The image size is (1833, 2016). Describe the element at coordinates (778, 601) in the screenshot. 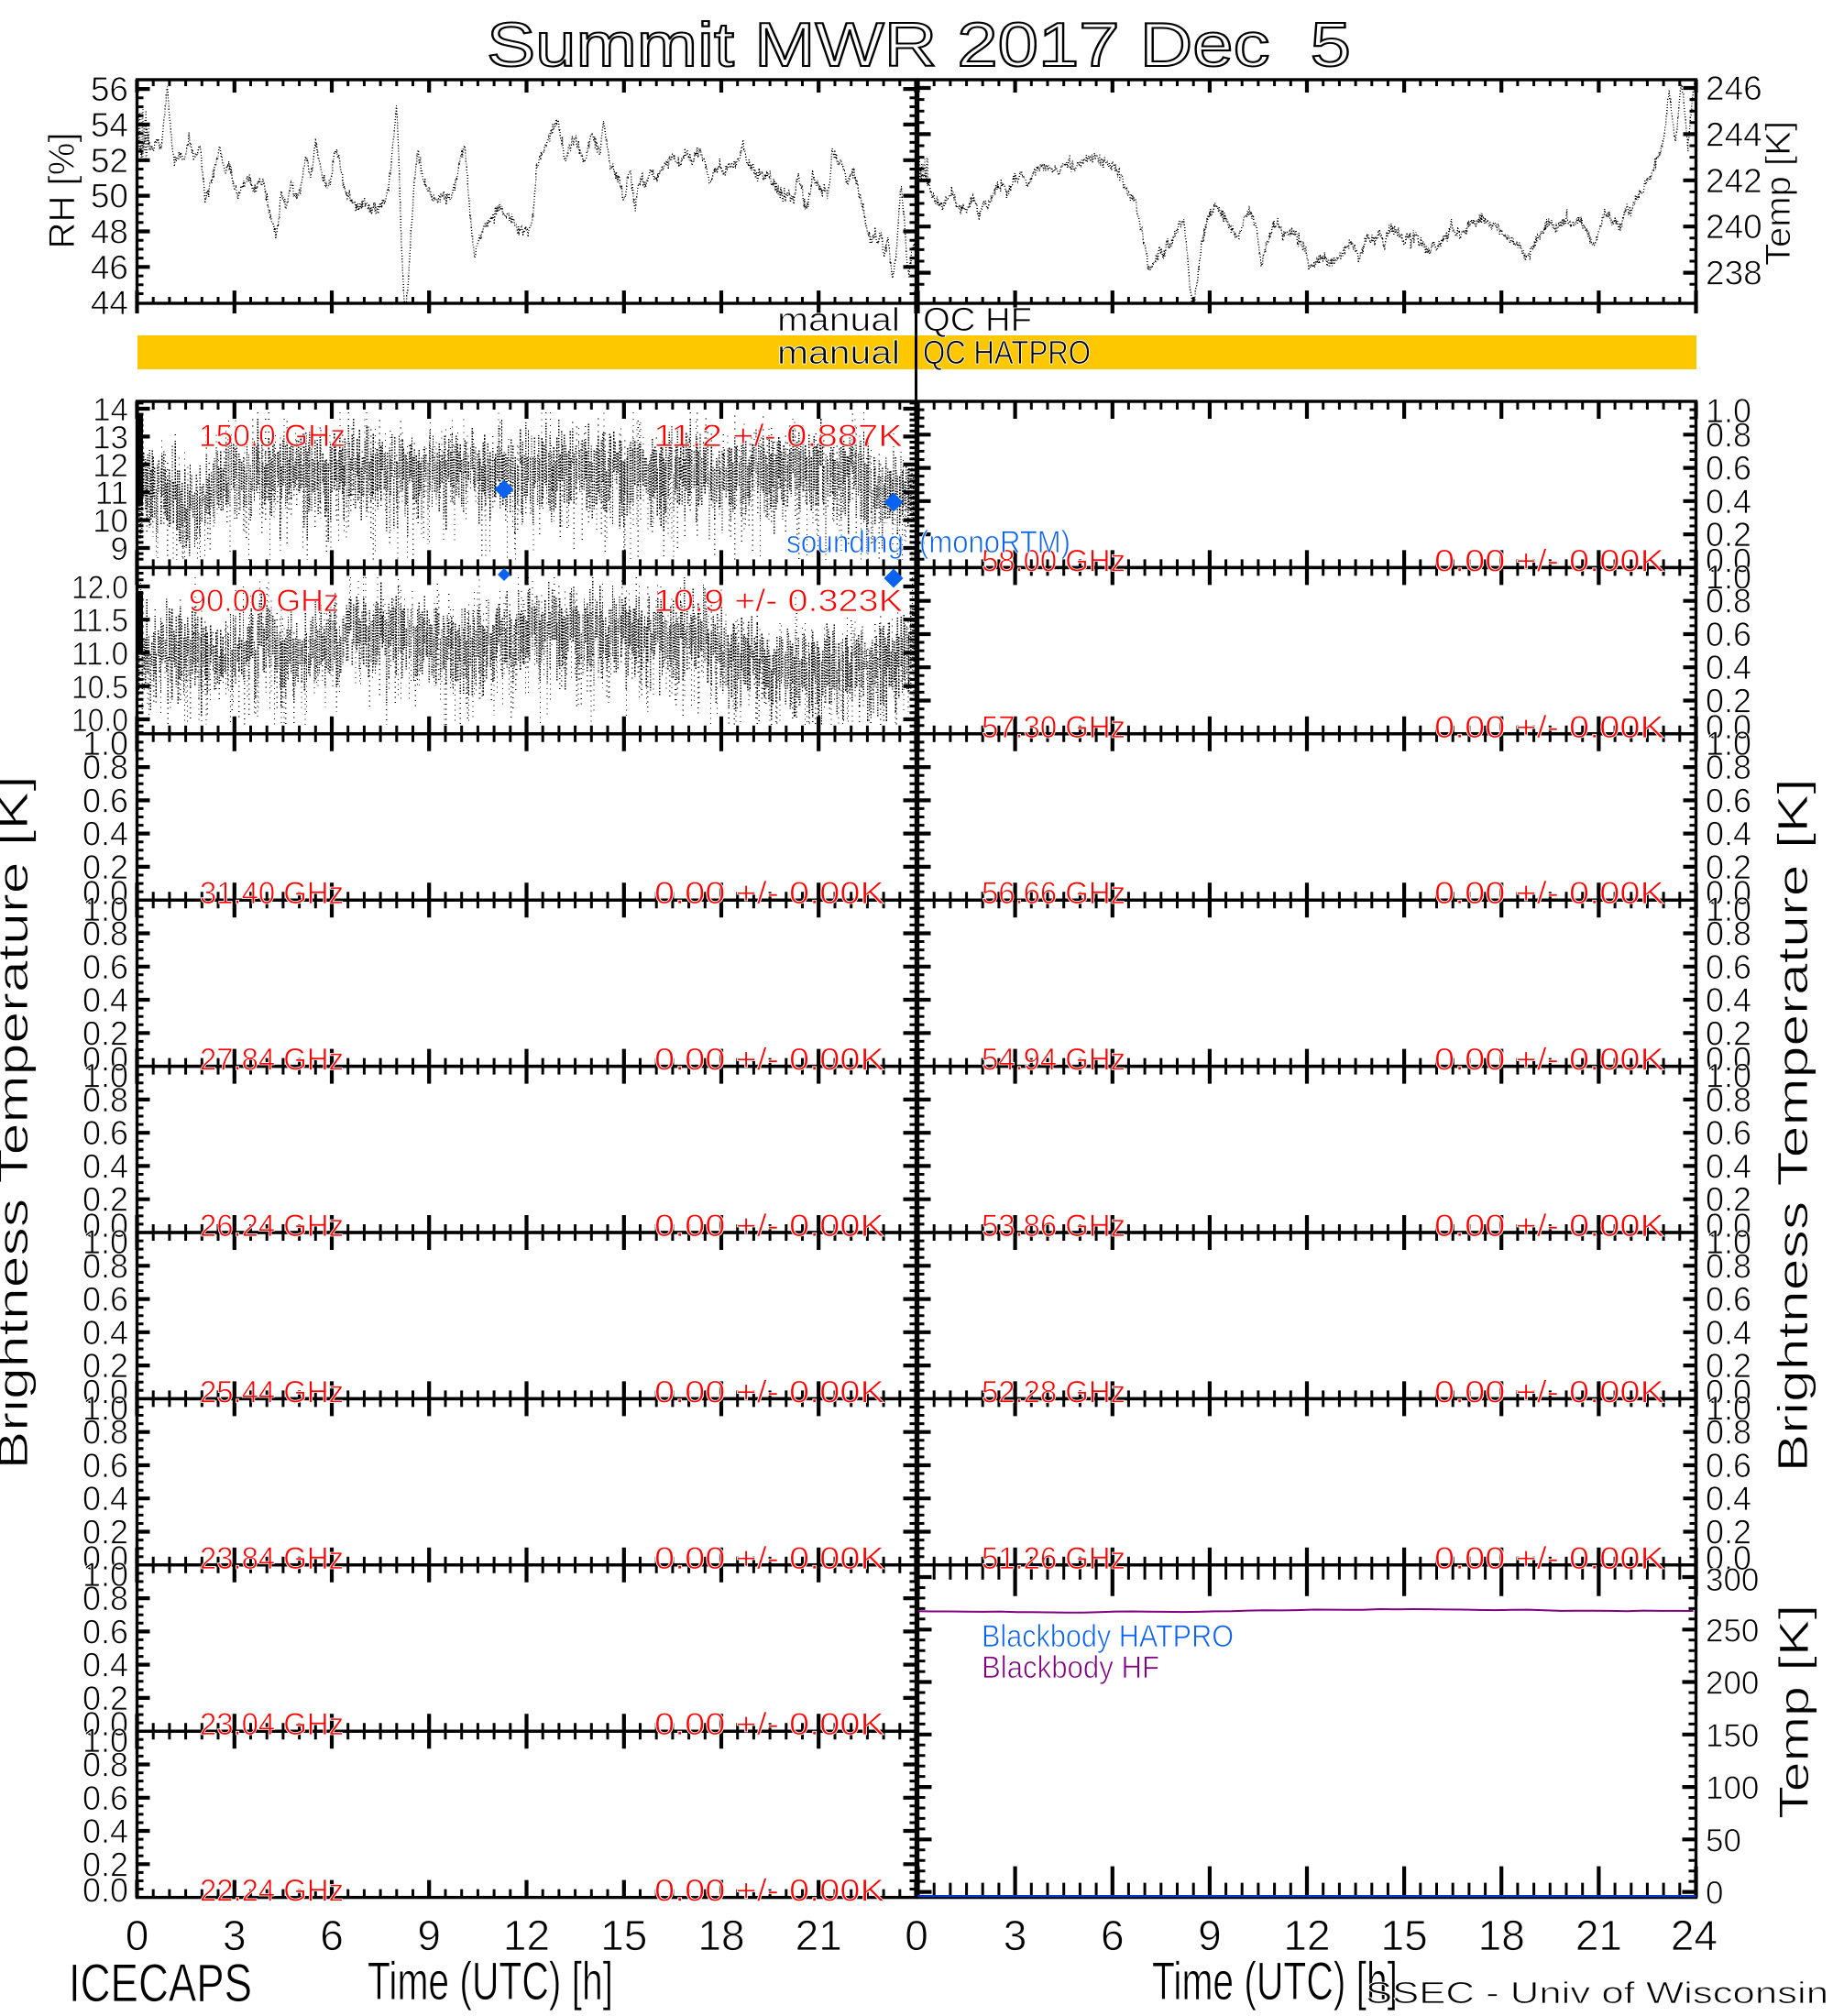

I see `svg-text: 10.9 +/- 0.323K` at that location.